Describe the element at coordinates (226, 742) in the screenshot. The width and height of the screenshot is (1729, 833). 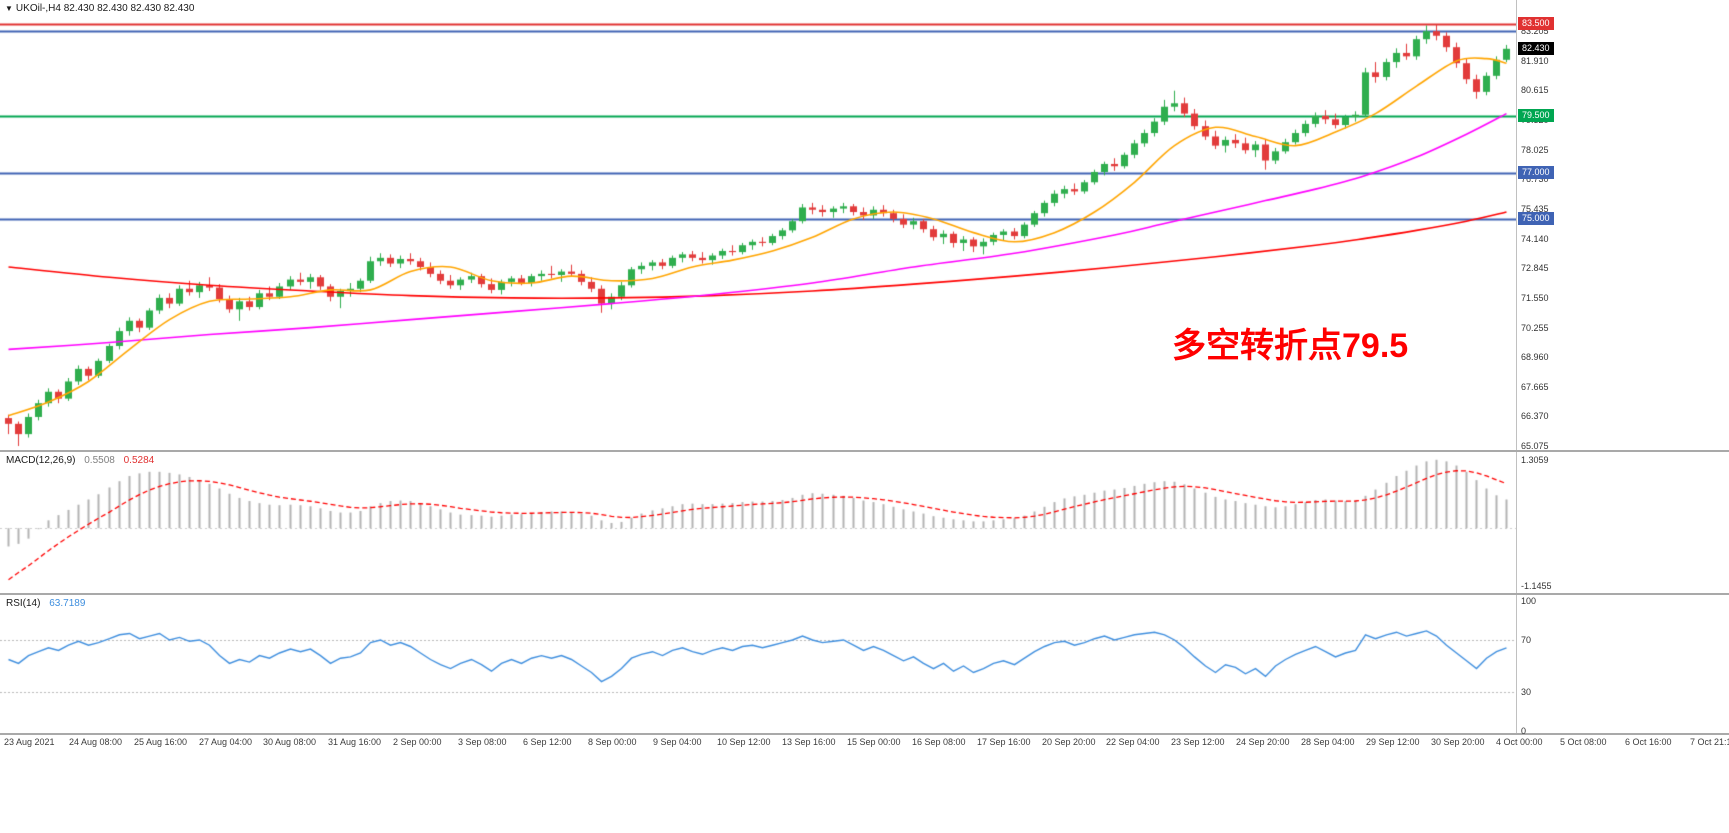
I see `time-tick-label: 27 Aug 04:00` at that location.